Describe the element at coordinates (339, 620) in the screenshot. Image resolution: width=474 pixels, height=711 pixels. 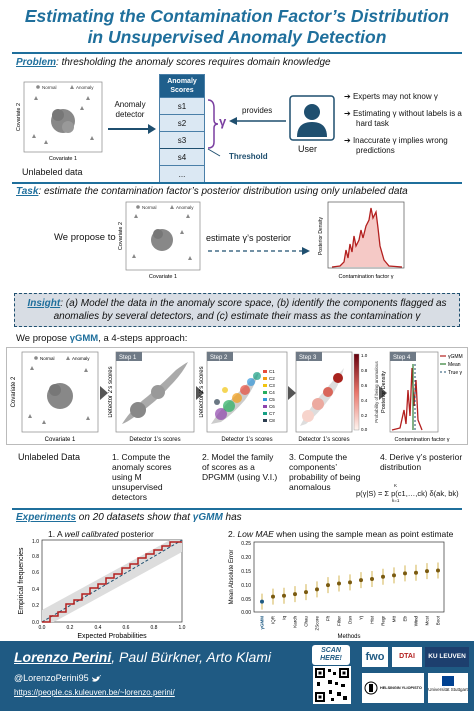
I see `method-label: Filter` at that location.